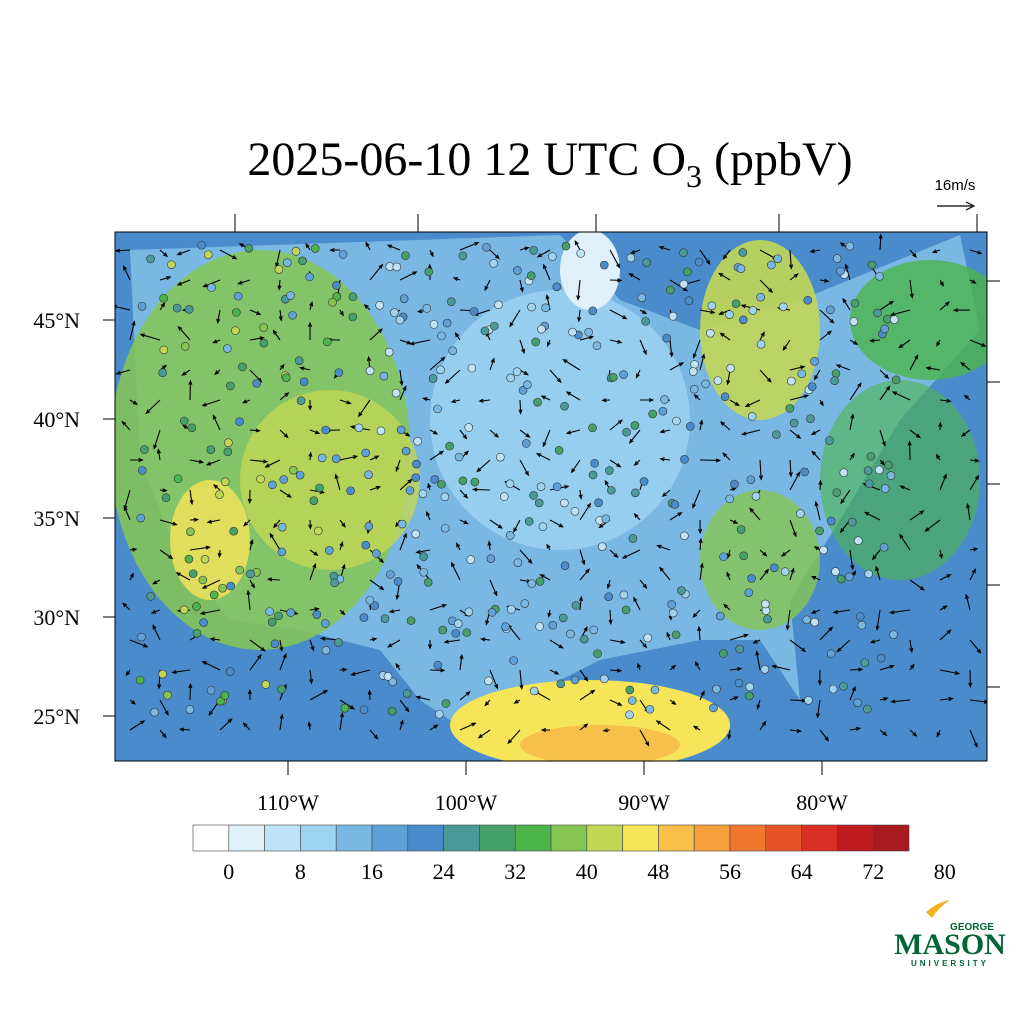 This screenshot has width=1024, height=1024. I want to click on logo: GEORGE MASON UNIVERSITY, so click(950, 934).